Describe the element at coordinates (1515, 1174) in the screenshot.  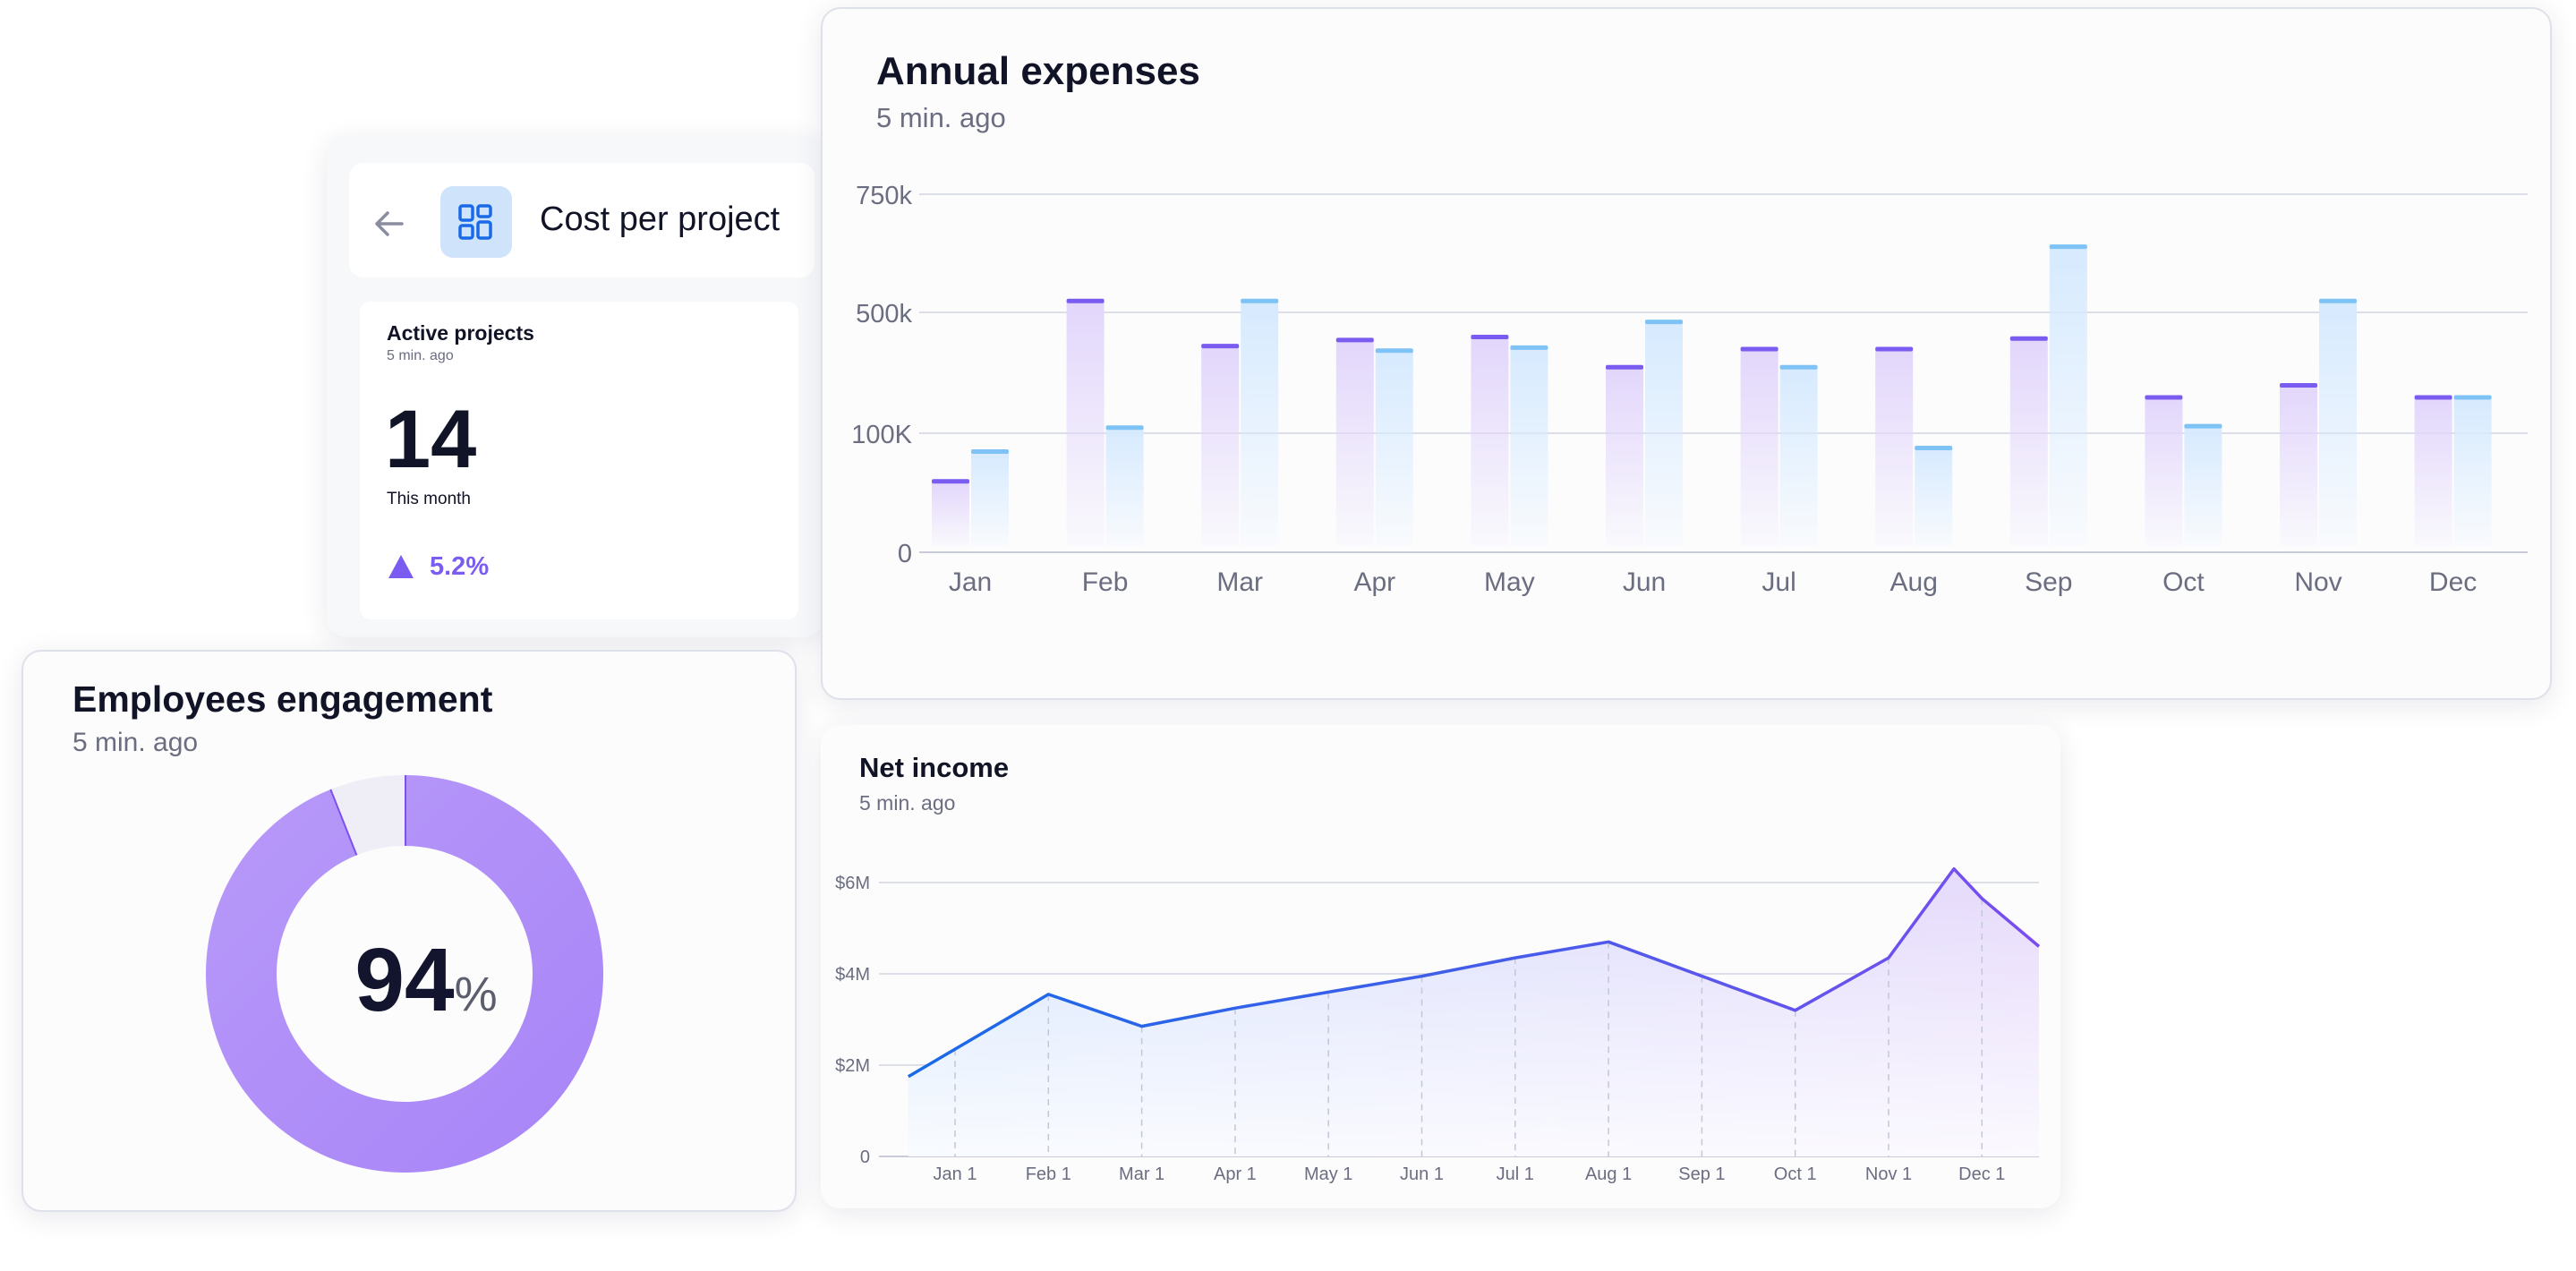
I see `x-tick-label: Jul 1` at that location.